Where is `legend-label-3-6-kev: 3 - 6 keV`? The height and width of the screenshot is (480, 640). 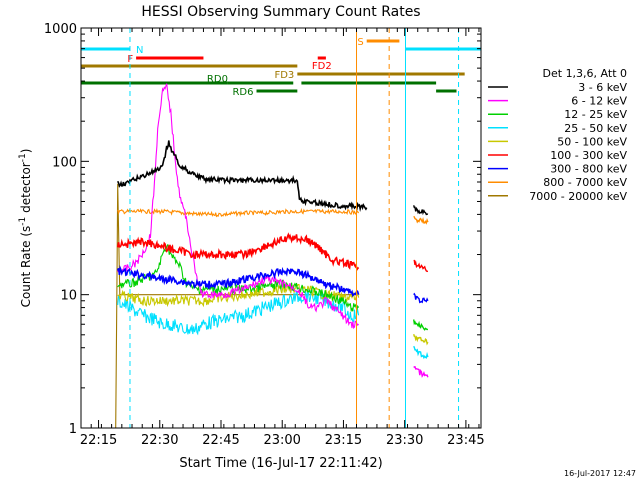
legend-label-3-6-kev: 3 - 6 keV is located at coordinates (602, 87).